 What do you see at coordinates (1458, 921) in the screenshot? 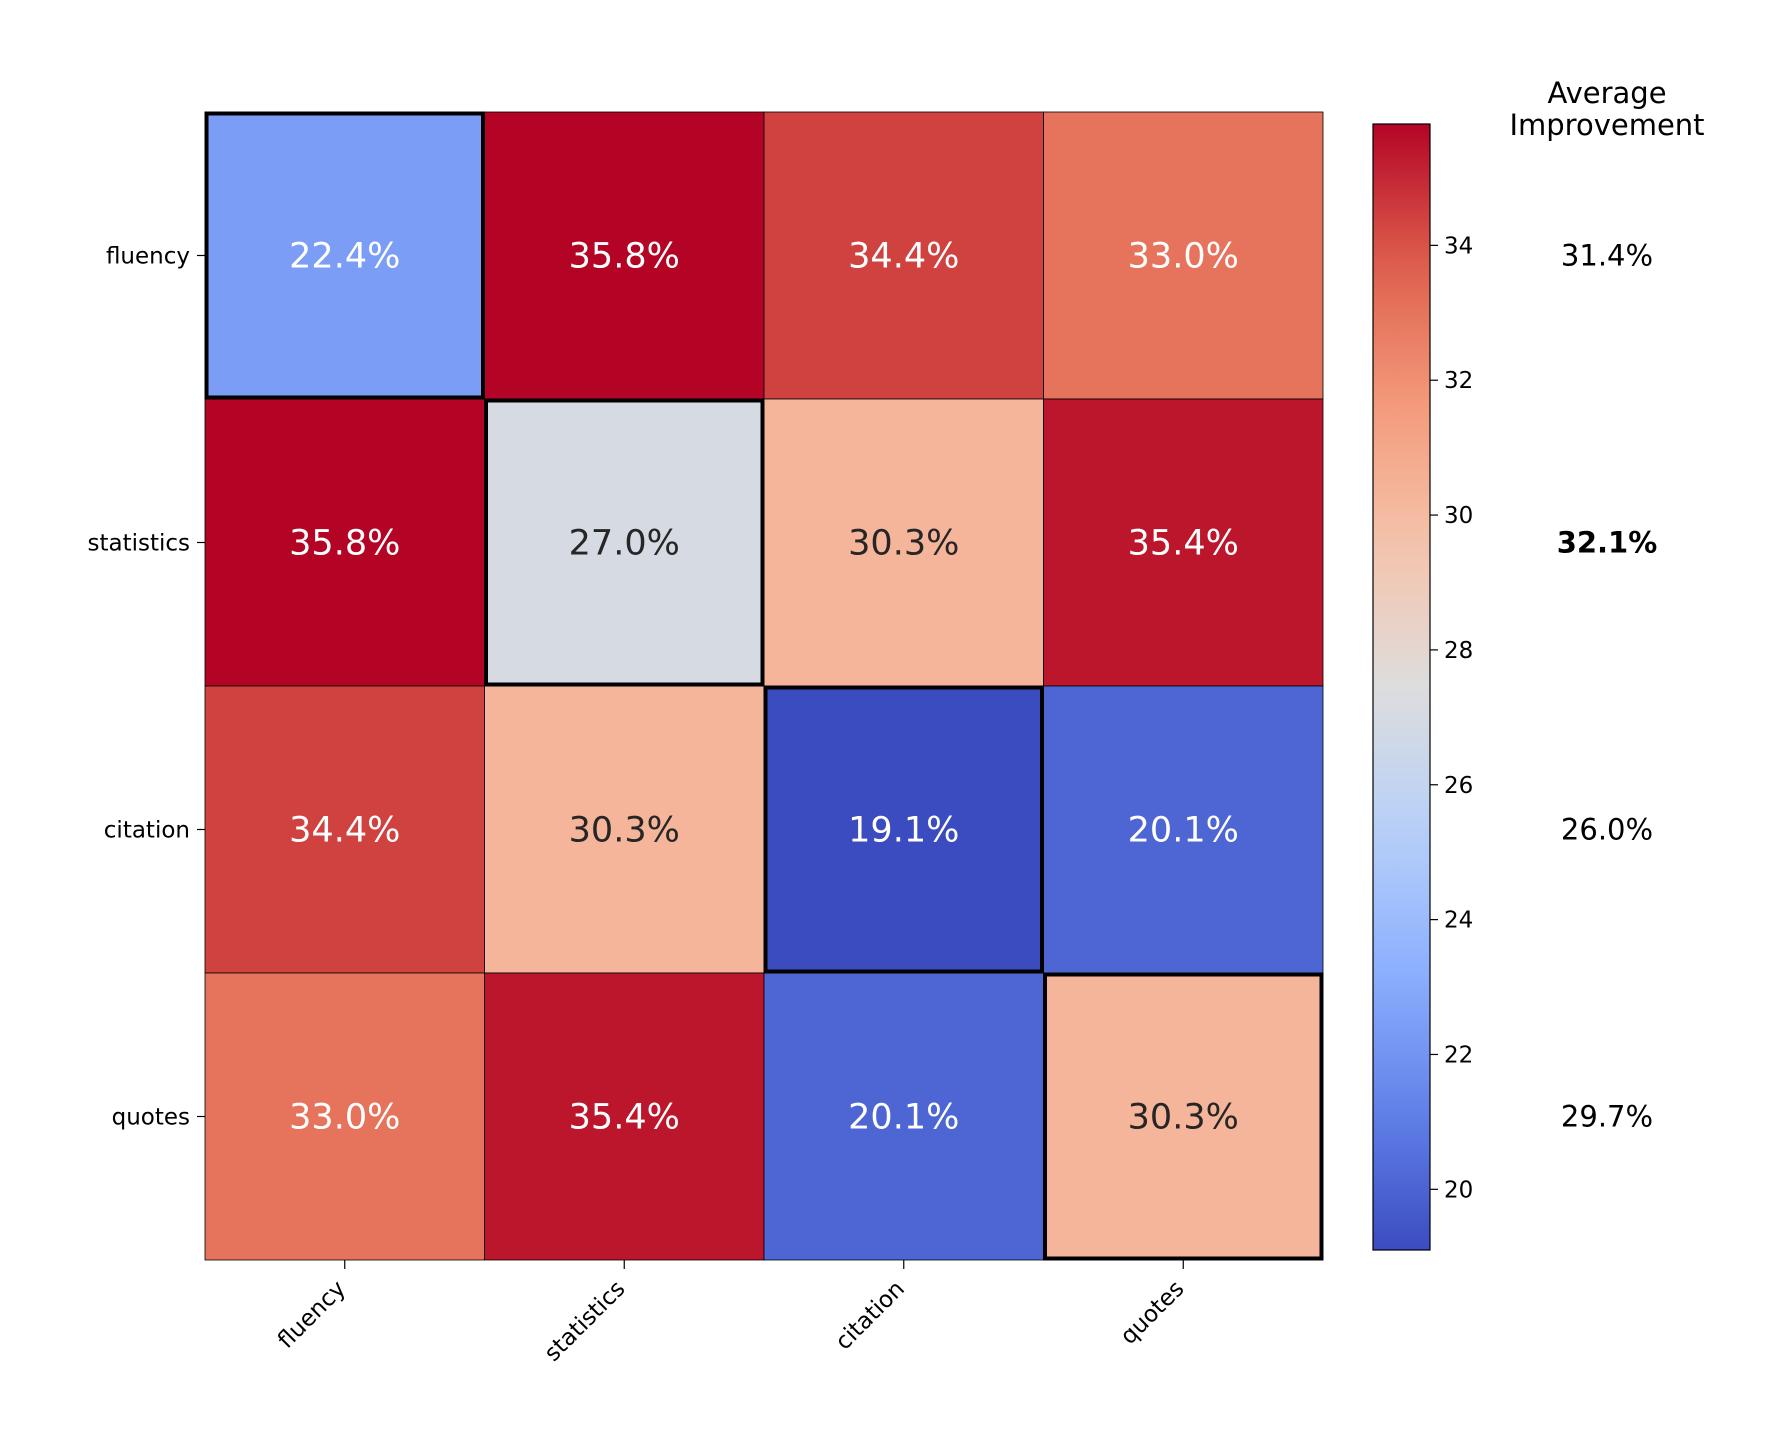
I see `colorbar-tick-label: 24` at bounding box center [1458, 921].